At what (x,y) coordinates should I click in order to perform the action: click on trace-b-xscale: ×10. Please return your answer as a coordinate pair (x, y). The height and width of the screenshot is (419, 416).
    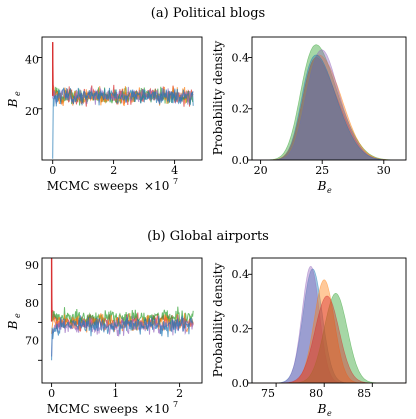
    Looking at the image, I should click on (156, 409).